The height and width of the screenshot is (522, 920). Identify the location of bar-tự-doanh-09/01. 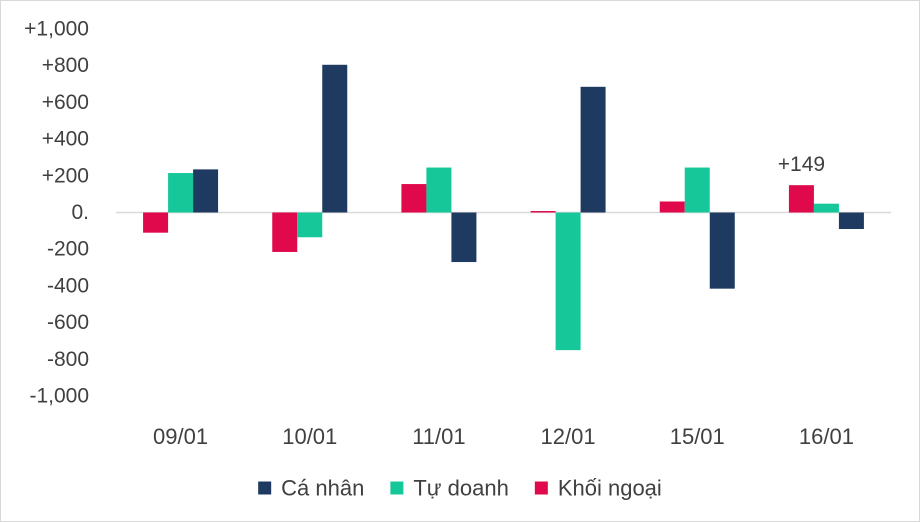
(181, 193).